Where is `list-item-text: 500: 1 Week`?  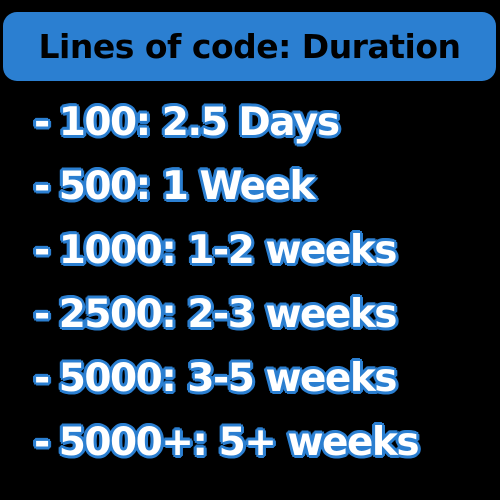 list-item-text: 500: 1 Week is located at coordinates (187, 186).